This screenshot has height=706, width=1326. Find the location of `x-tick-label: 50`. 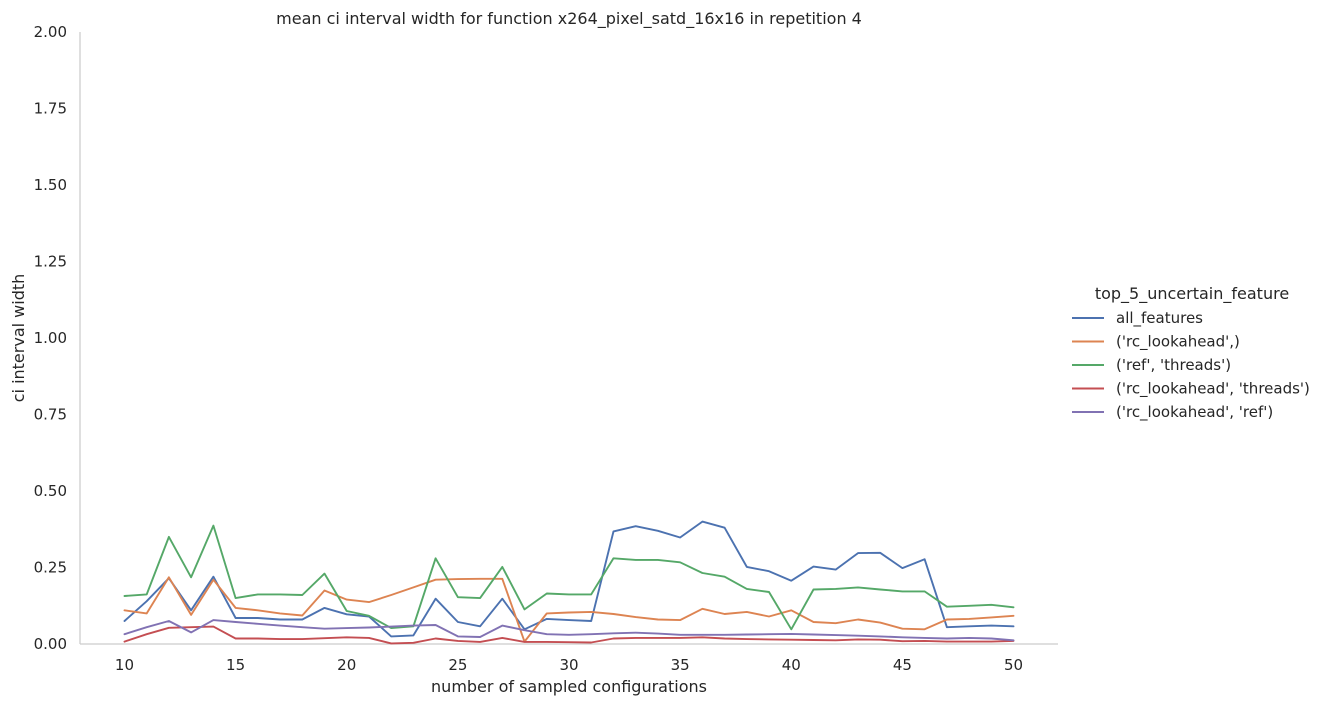

x-tick-label: 50 is located at coordinates (1013, 665).